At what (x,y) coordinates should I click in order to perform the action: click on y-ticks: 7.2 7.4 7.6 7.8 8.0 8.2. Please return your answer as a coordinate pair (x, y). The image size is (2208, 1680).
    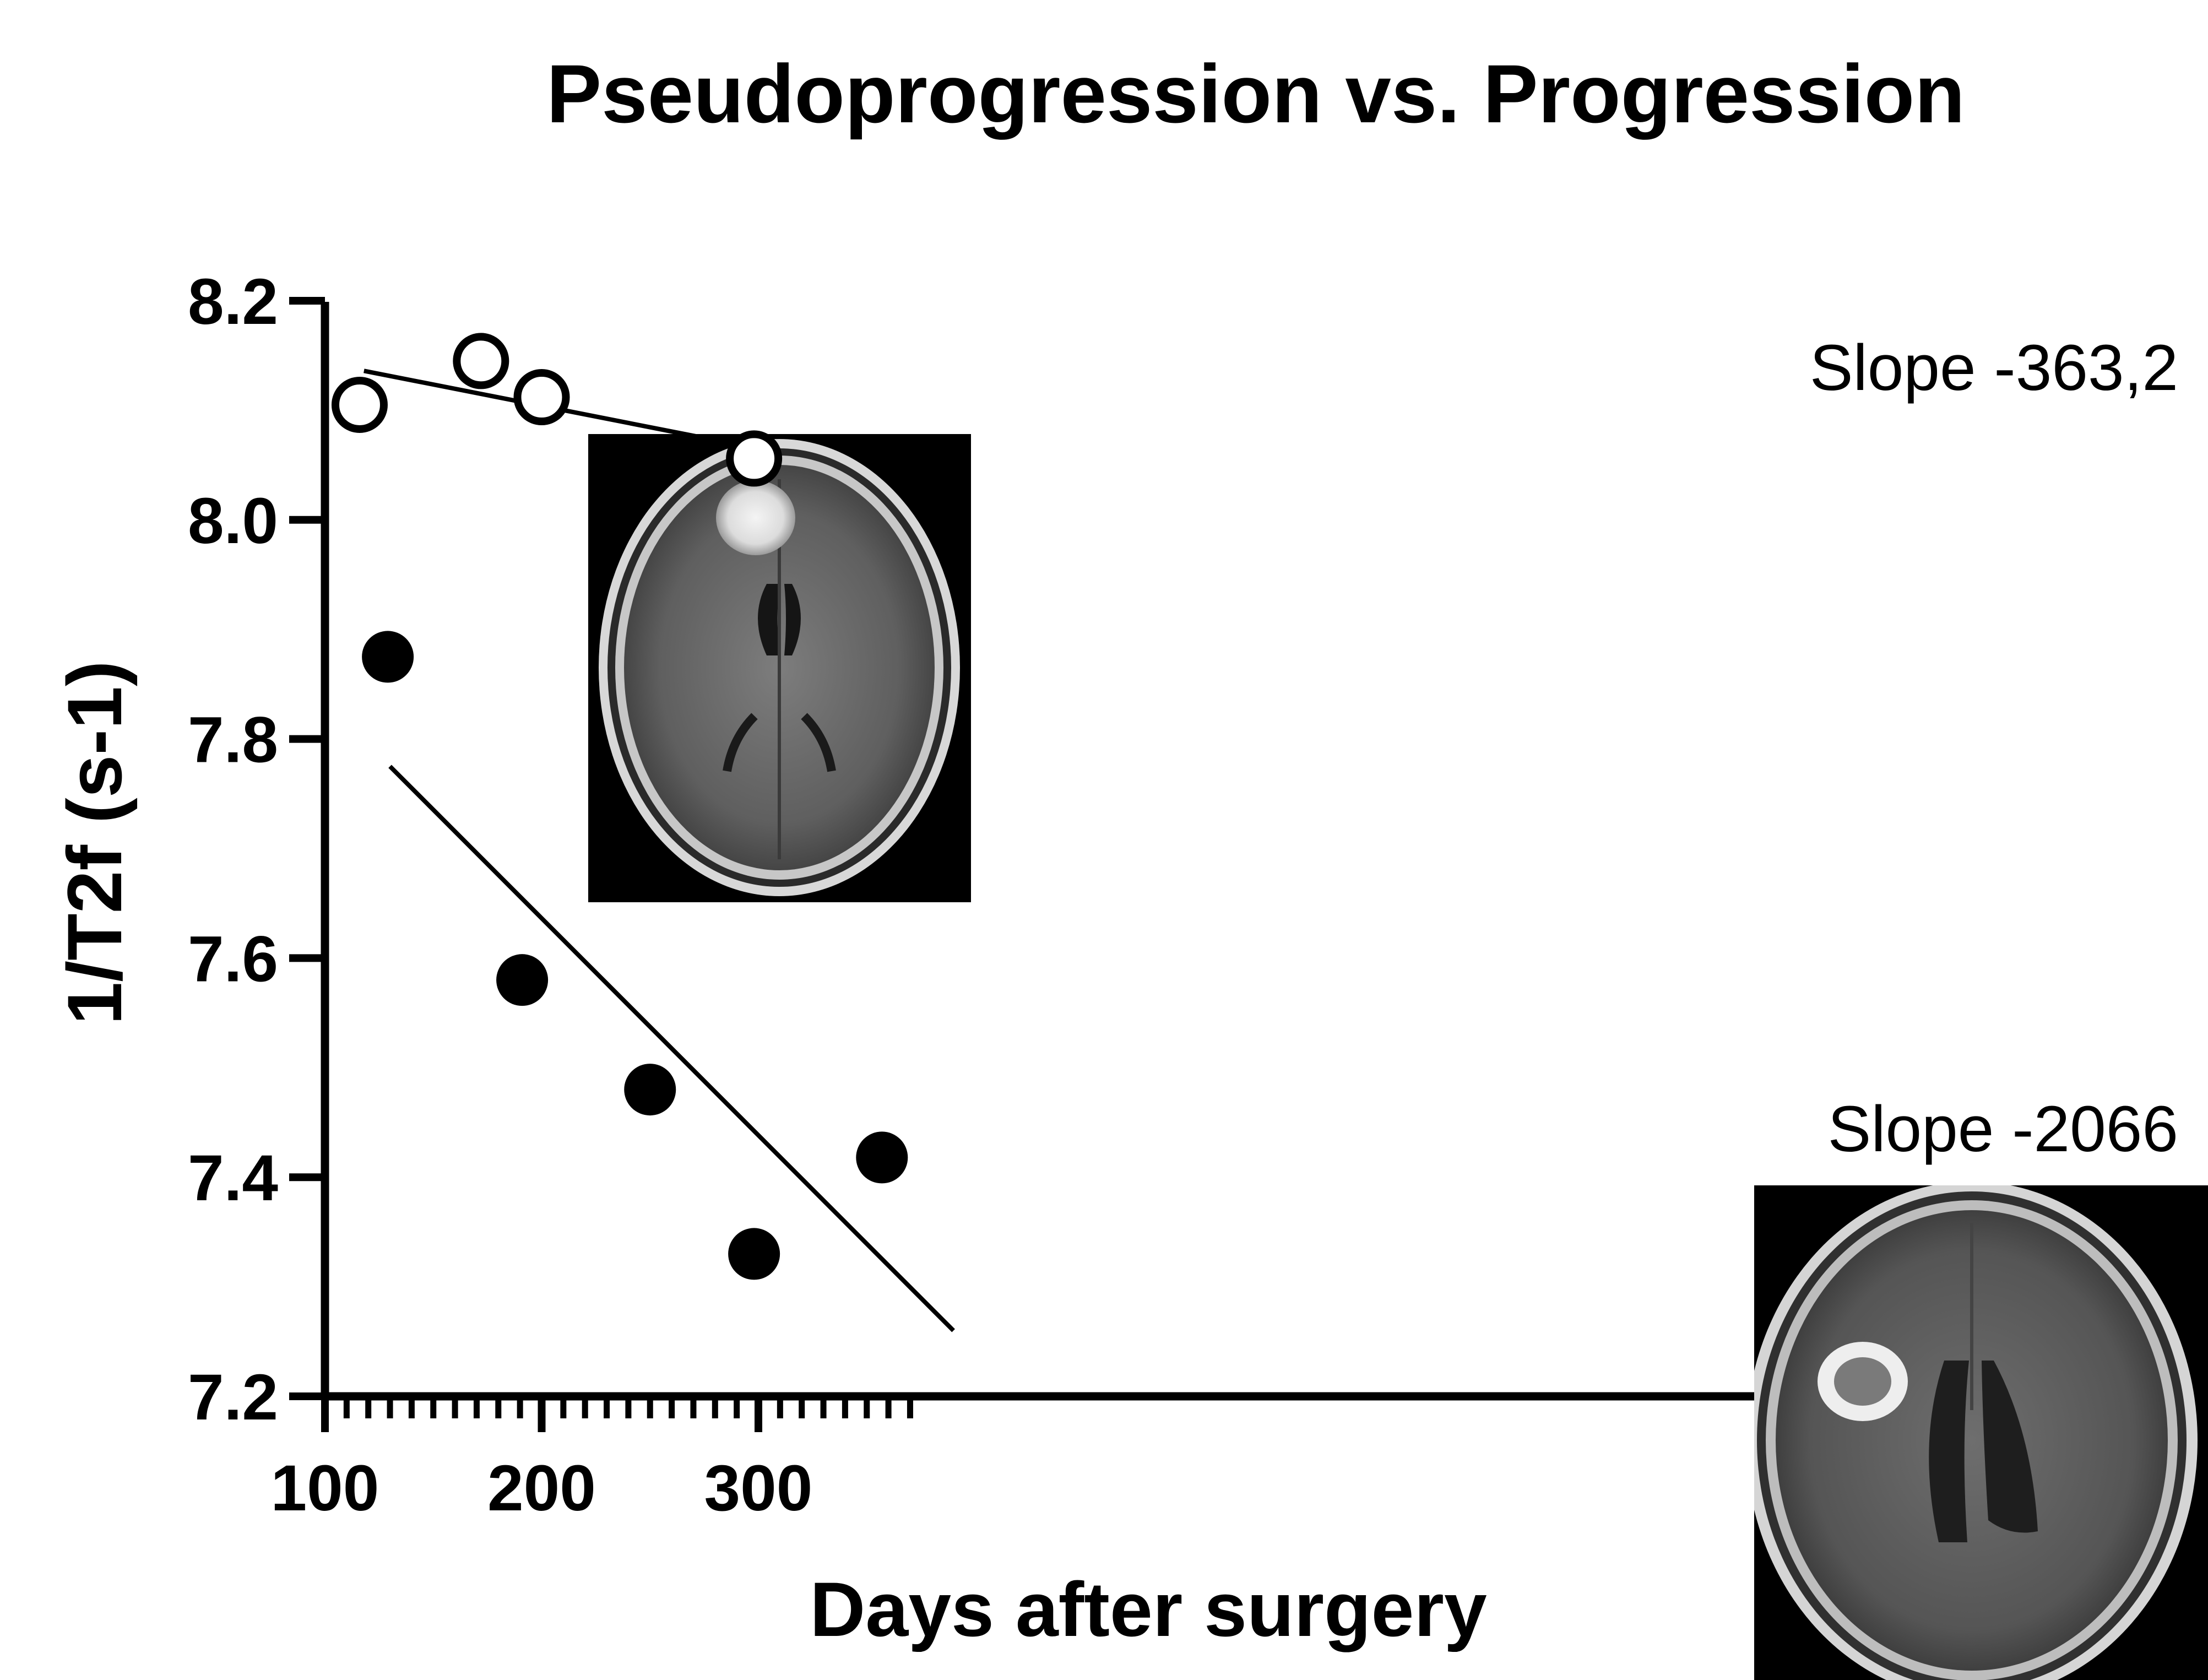
    Looking at the image, I should click on (257, 850).